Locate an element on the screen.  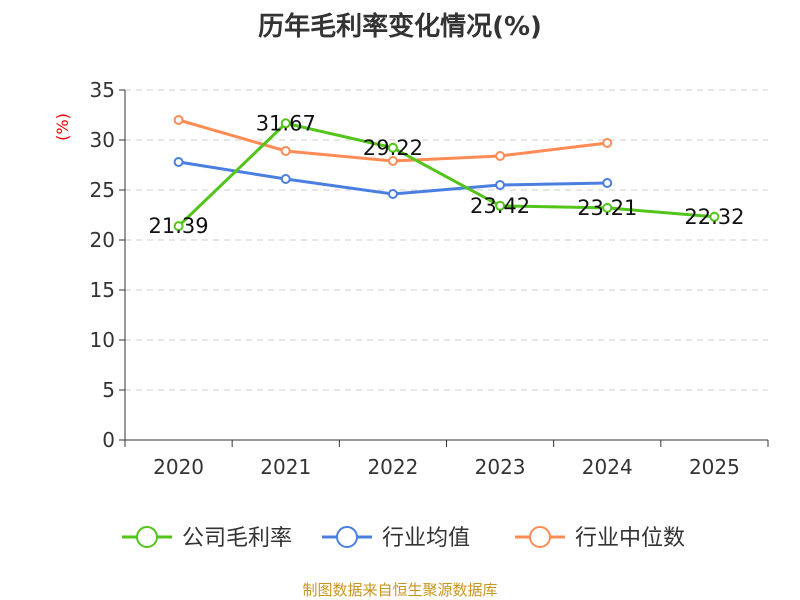
x-tick-label: 2021 is located at coordinates (285, 467).